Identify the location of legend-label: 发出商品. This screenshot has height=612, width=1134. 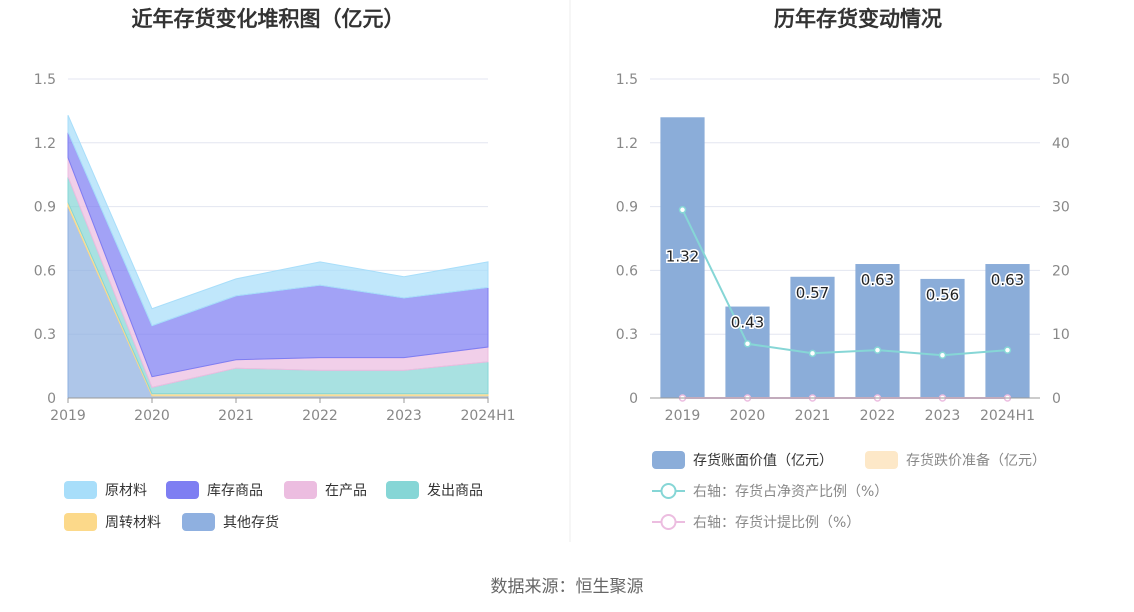
(455, 491).